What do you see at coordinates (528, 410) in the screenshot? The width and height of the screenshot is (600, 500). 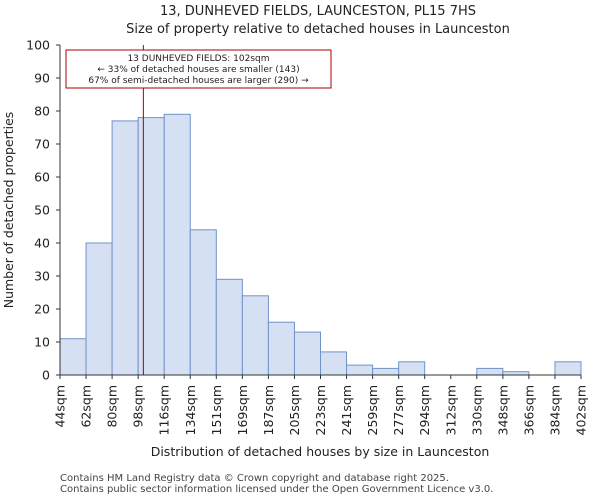 I see `x-tick-label: 366sqm` at bounding box center [528, 410].